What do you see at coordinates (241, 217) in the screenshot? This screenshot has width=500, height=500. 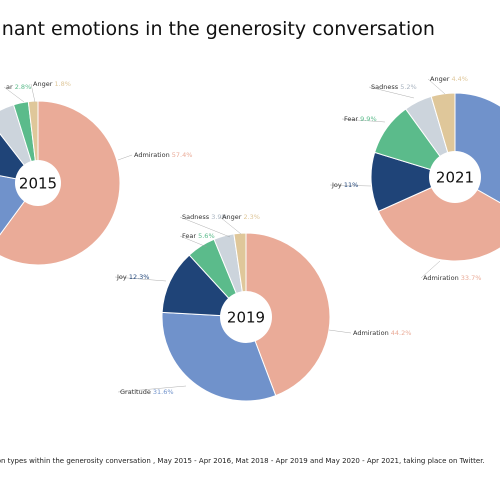 I see `slice-label-anger: Anger 2.3%` at bounding box center [241, 217].